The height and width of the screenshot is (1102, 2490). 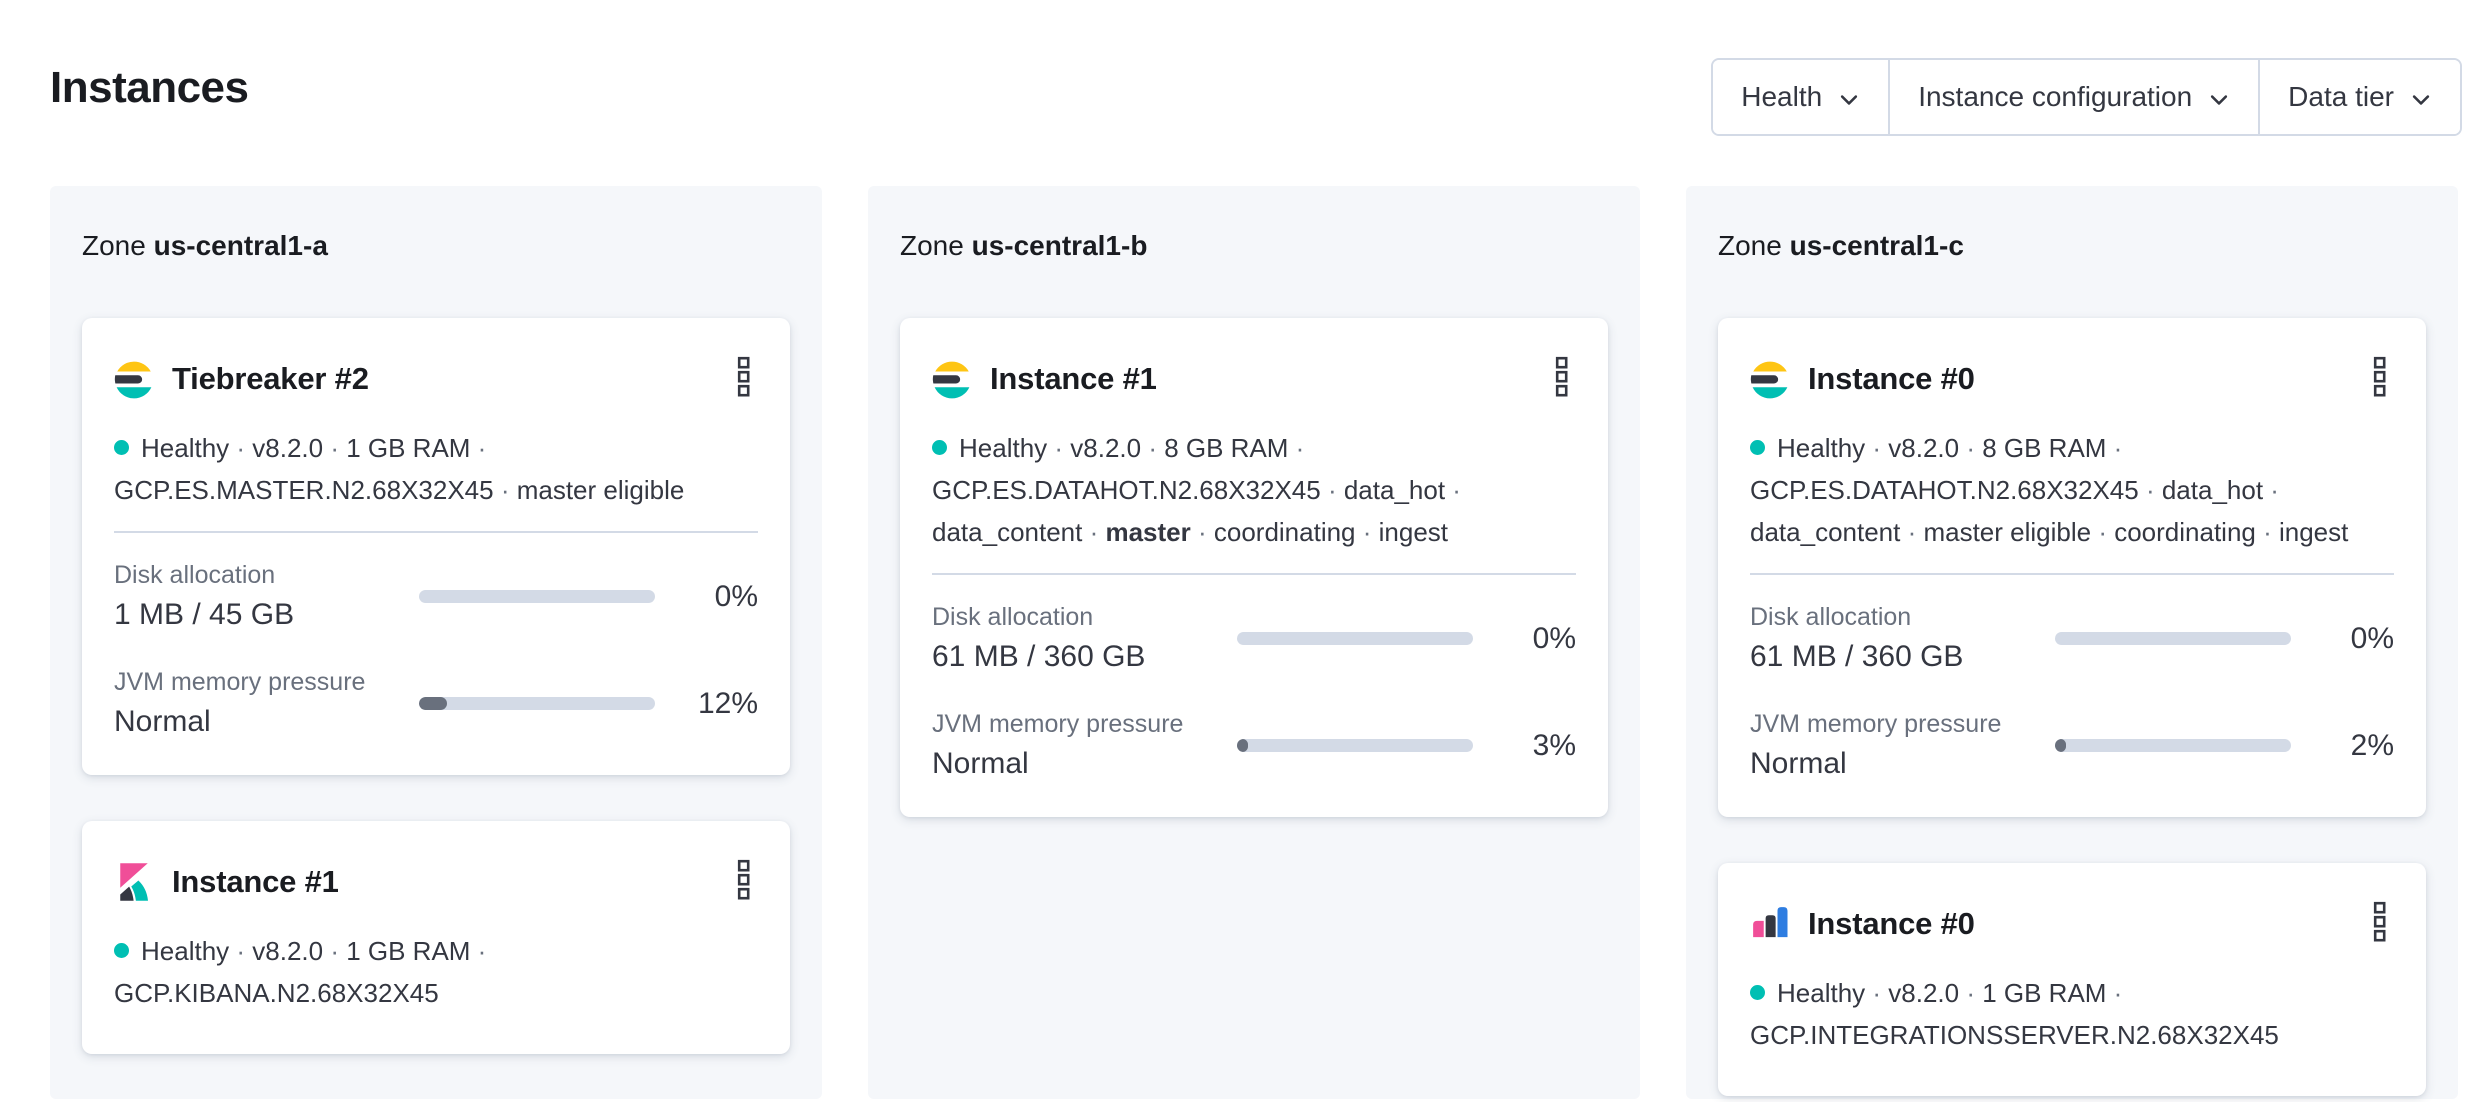 What do you see at coordinates (1254, 574) in the screenshot?
I see `card-divider` at bounding box center [1254, 574].